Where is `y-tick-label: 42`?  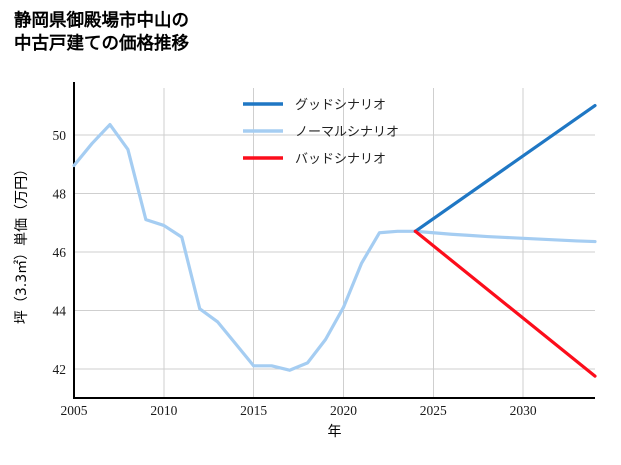
y-tick-label: 42 is located at coordinates (60, 369).